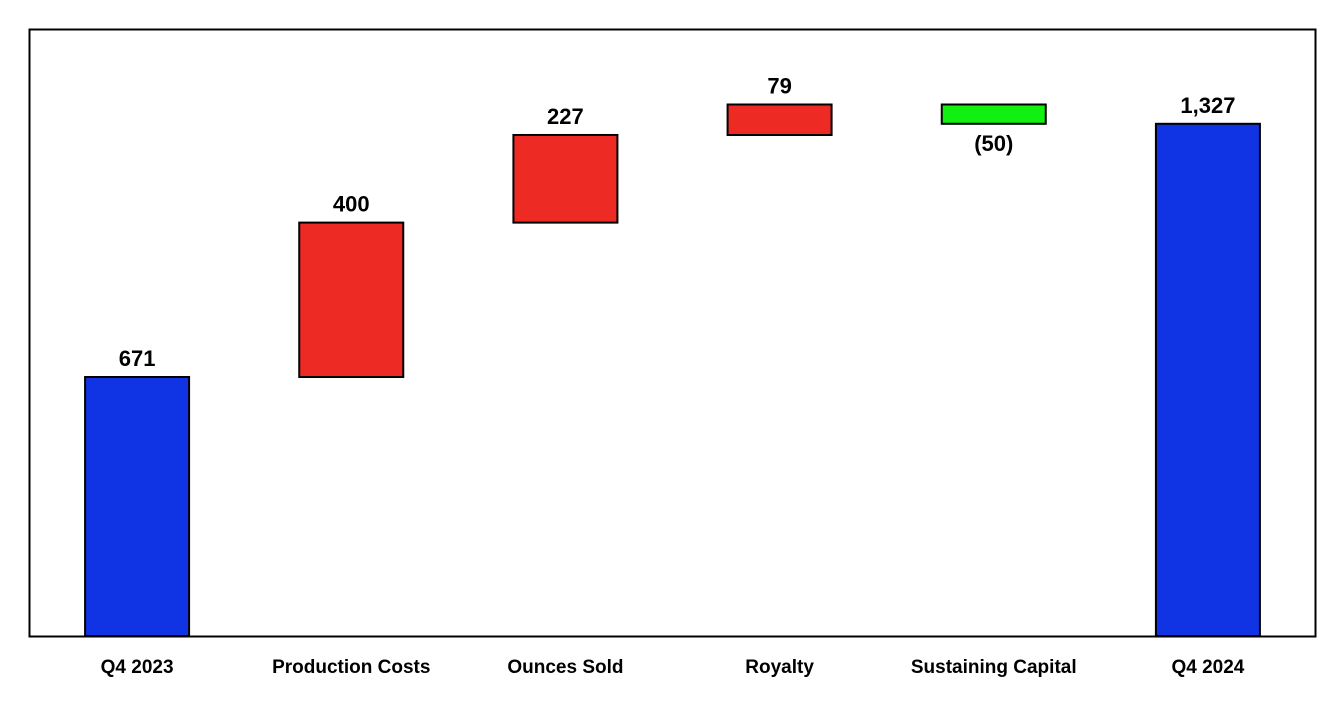 The width and height of the screenshot is (1344, 706). What do you see at coordinates (993, 114) in the screenshot?
I see `bar-sustaining-capital` at bounding box center [993, 114].